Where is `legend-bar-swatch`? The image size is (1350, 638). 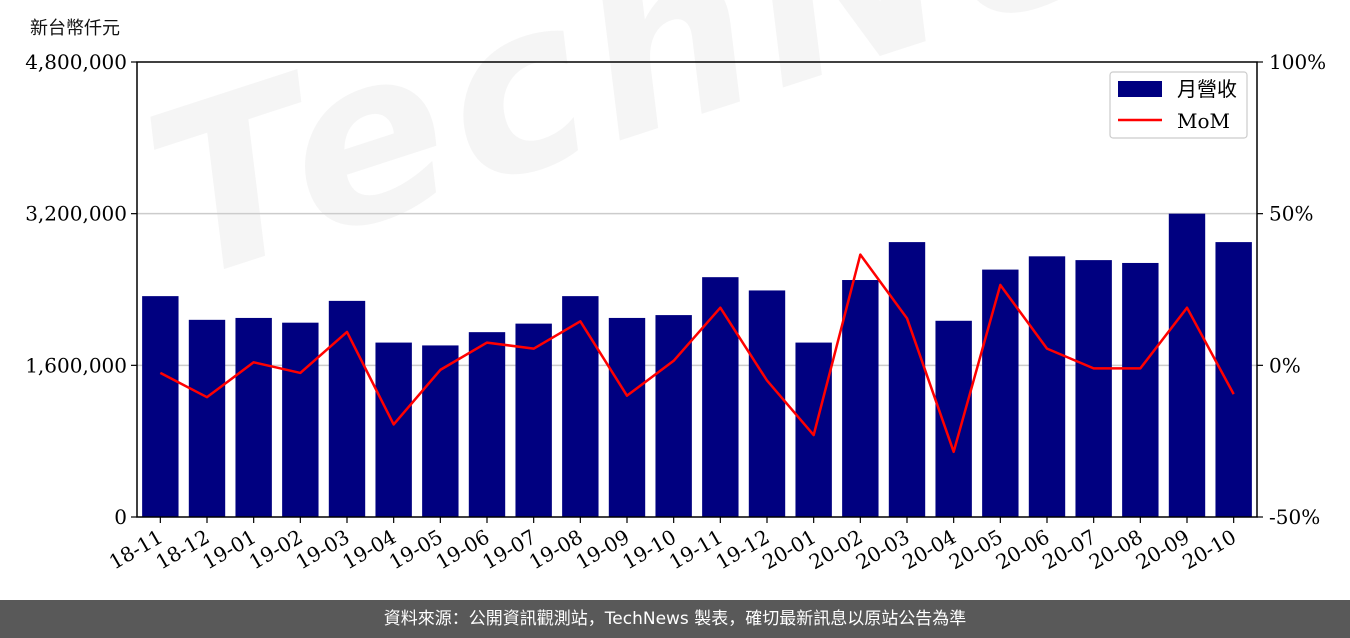 legend-bar-swatch is located at coordinates (1140, 89).